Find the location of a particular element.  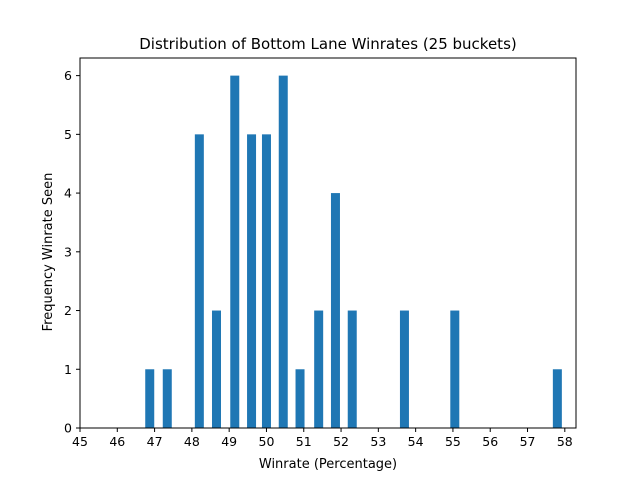

y-axis-label: Frequency Winrate Seen is located at coordinates (48, 252).